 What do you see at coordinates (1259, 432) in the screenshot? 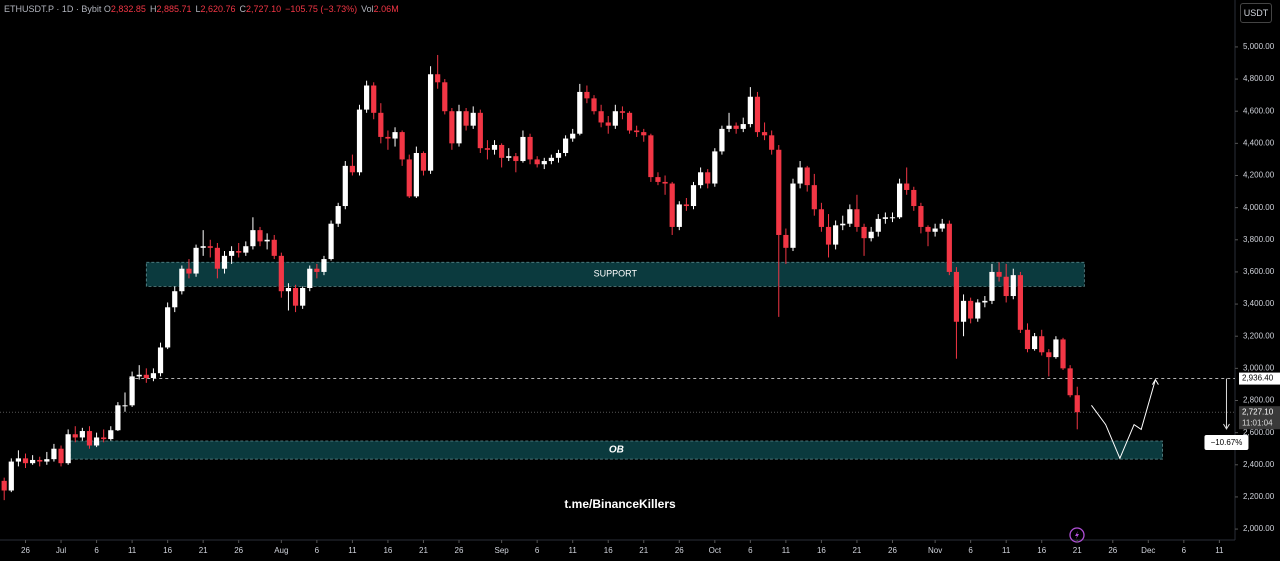
I see `y-tick-label: 2,600.00` at bounding box center [1259, 432].